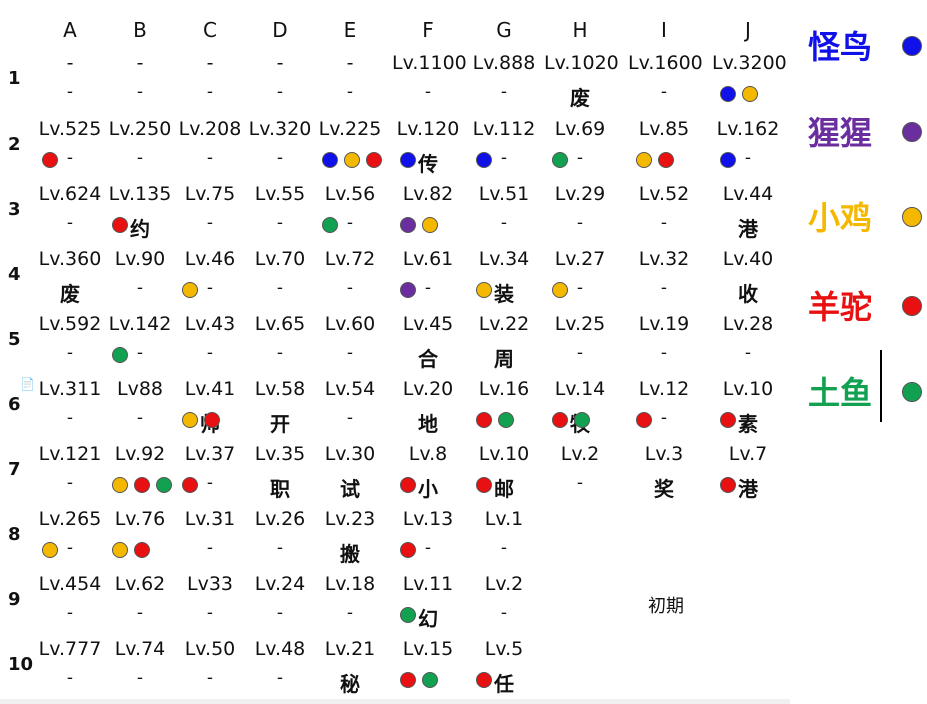 The height and width of the screenshot is (704, 927). What do you see at coordinates (70, 30) in the screenshot?
I see `column-header: A` at bounding box center [70, 30].